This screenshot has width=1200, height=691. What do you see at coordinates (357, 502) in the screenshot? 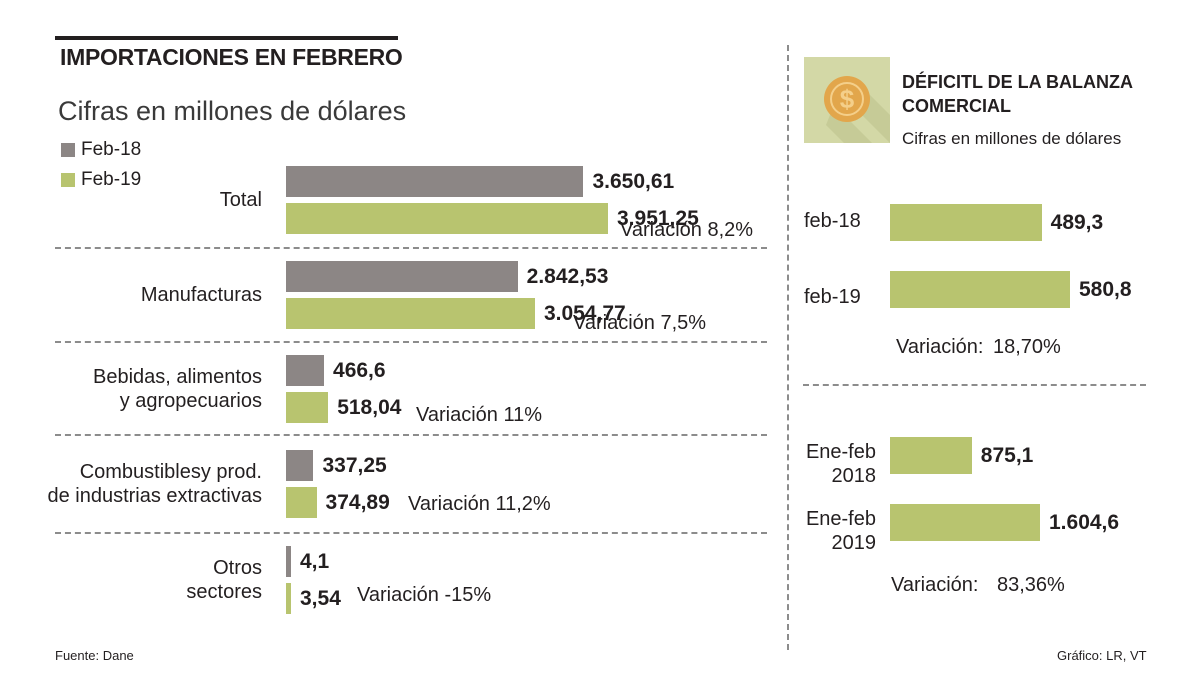
I see `value-label-feb19: 374,89` at bounding box center [357, 502].